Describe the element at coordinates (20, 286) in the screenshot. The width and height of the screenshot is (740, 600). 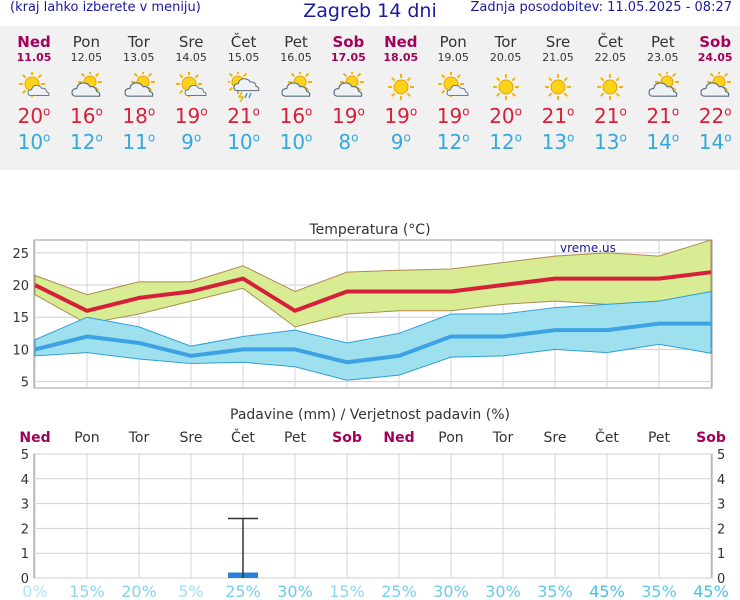
I see `temp-tick-label: 20` at that location.